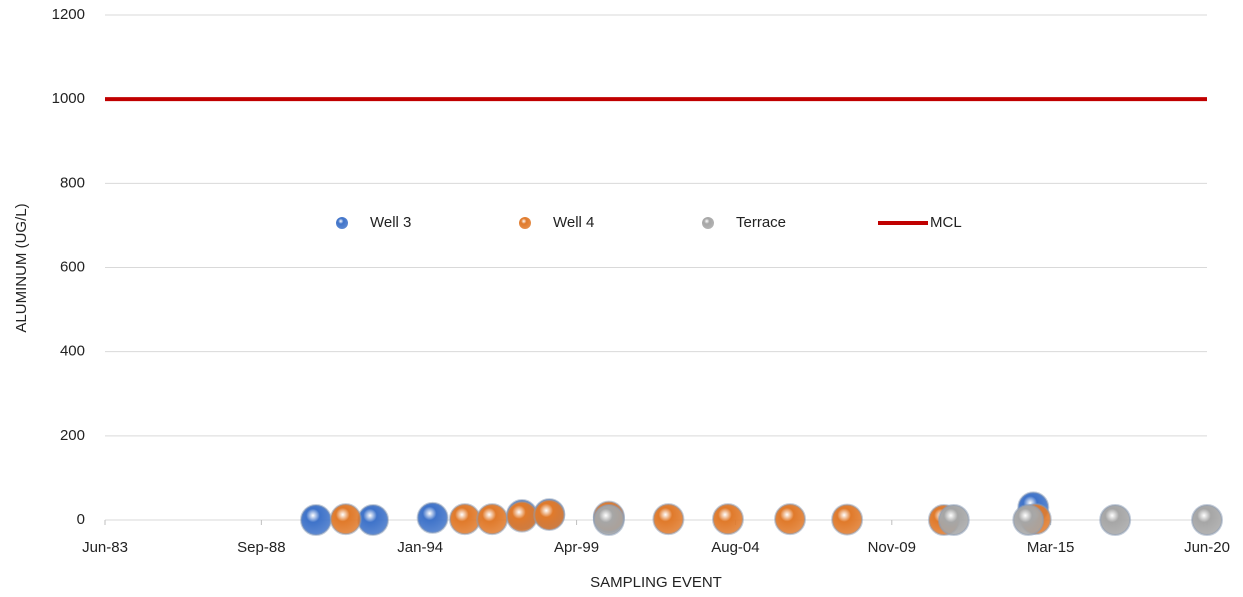  What do you see at coordinates (261, 547) in the screenshot?
I see `x-tick-label: Sep-88` at bounding box center [261, 547].